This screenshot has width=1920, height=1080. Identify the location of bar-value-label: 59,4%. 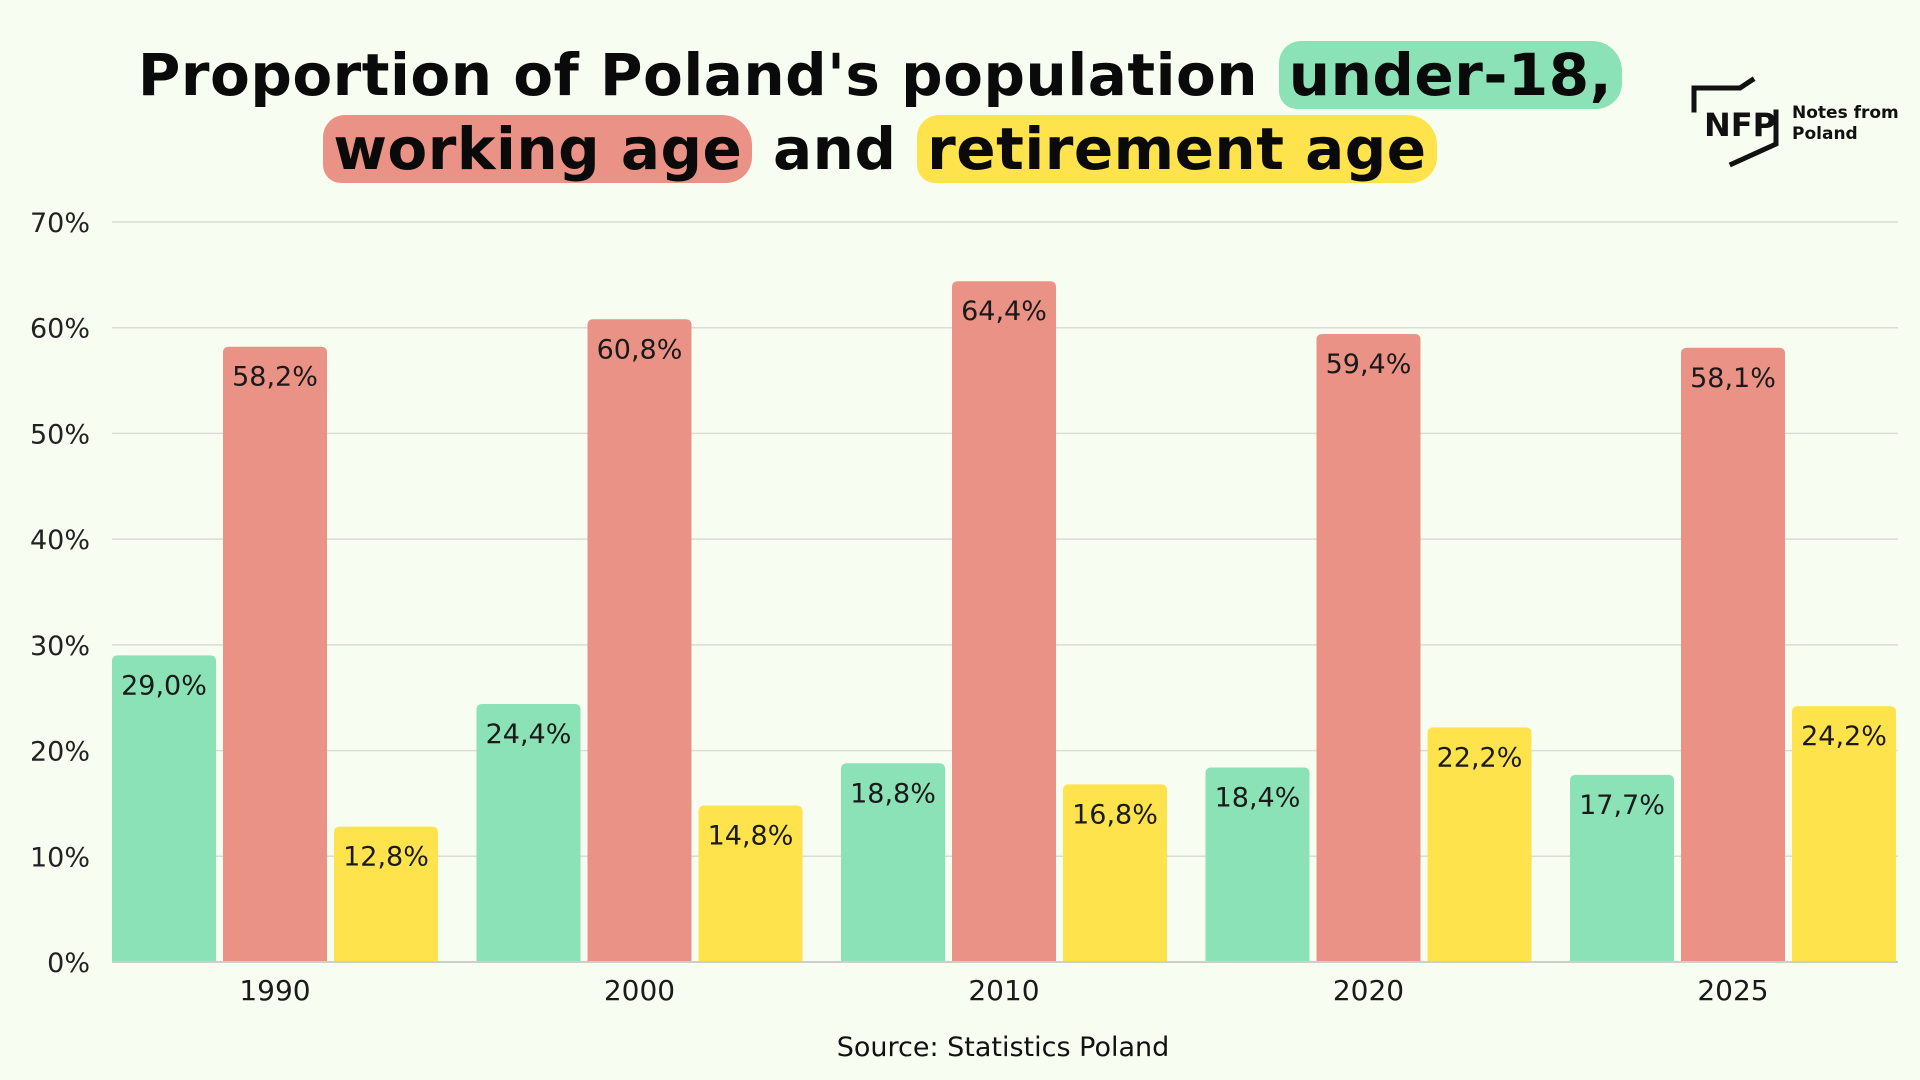
(1369, 364).